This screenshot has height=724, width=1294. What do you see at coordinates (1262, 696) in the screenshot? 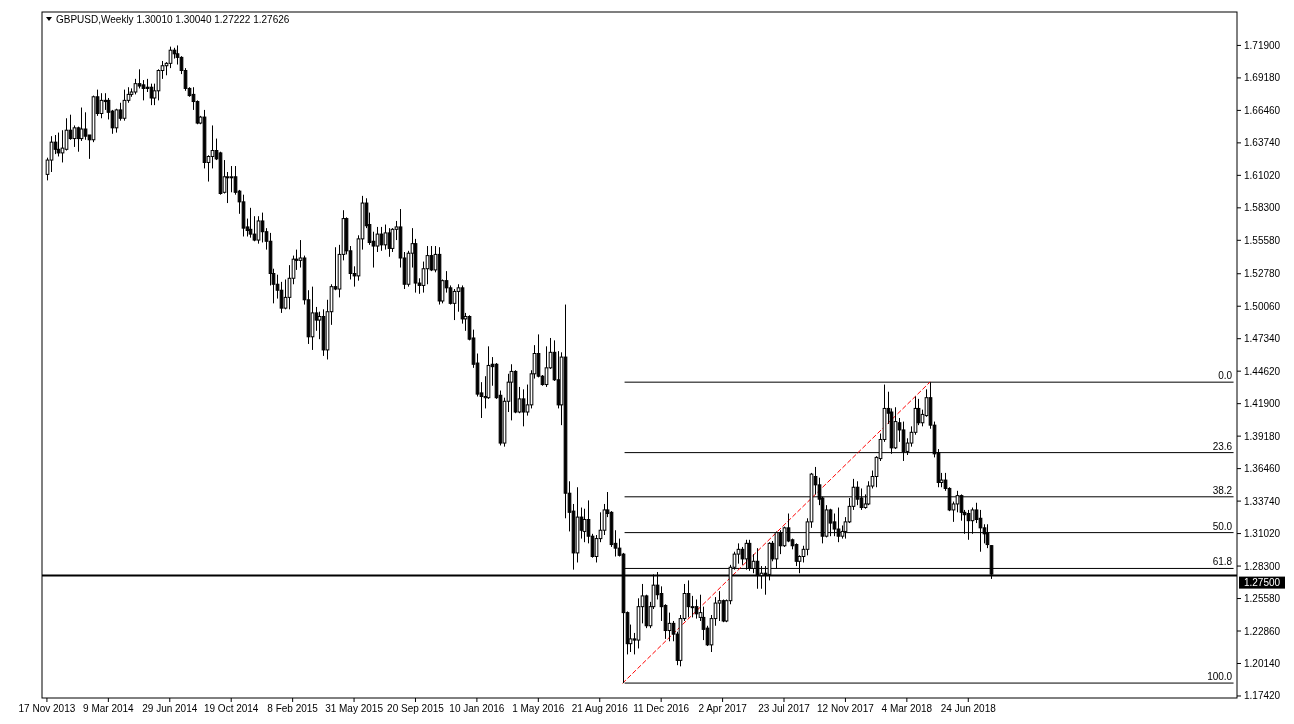
I see `y-tick-label: 1.17420` at bounding box center [1262, 696].